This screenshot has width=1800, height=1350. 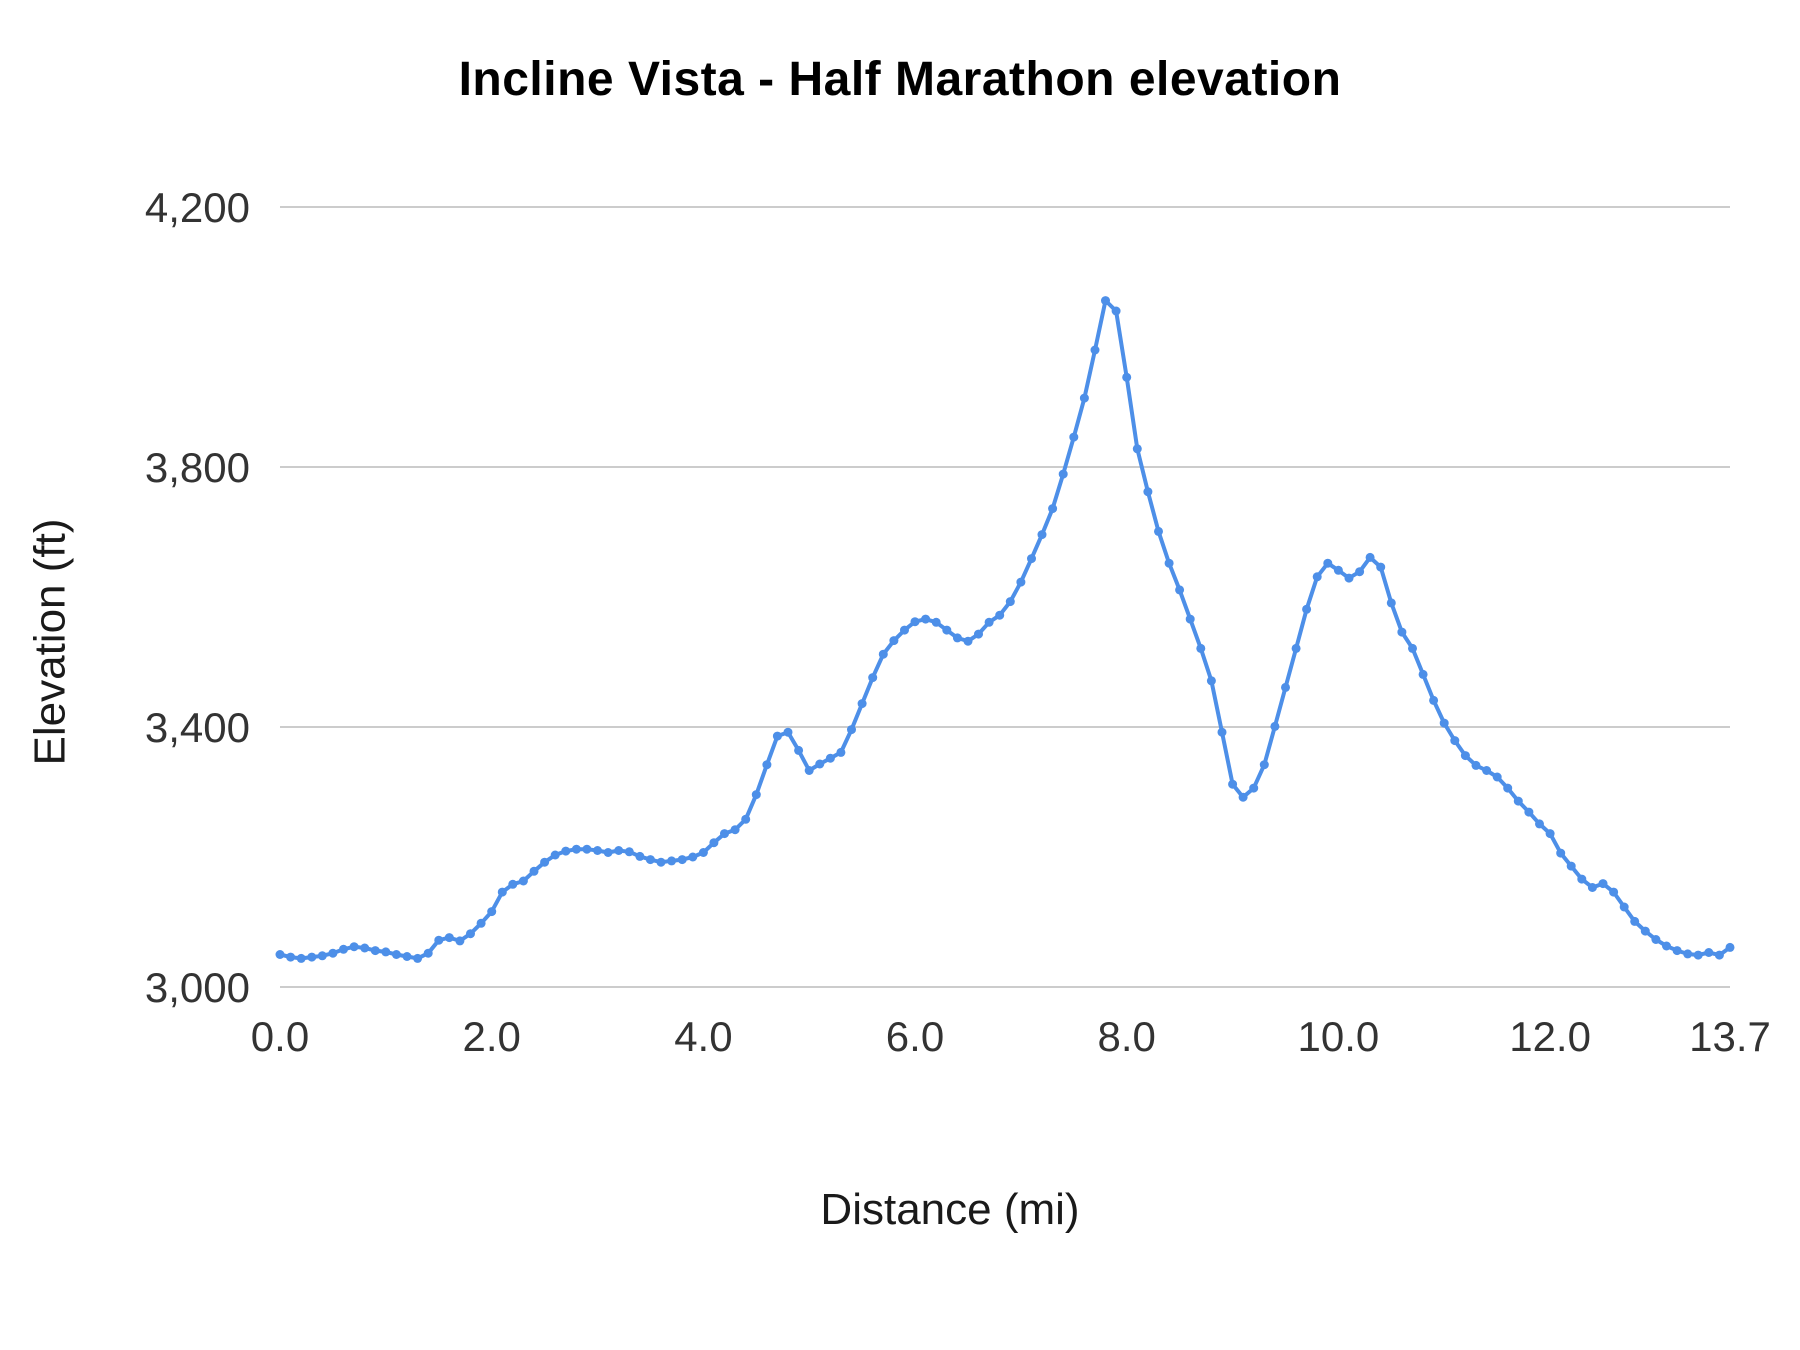 I want to click on x-tick-label: 4.0, so click(x=703, y=1036).